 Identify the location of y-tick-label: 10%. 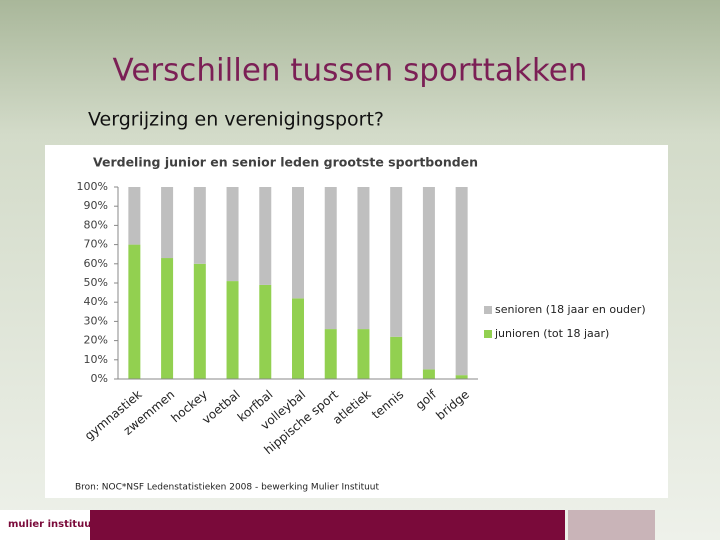
(96, 359).